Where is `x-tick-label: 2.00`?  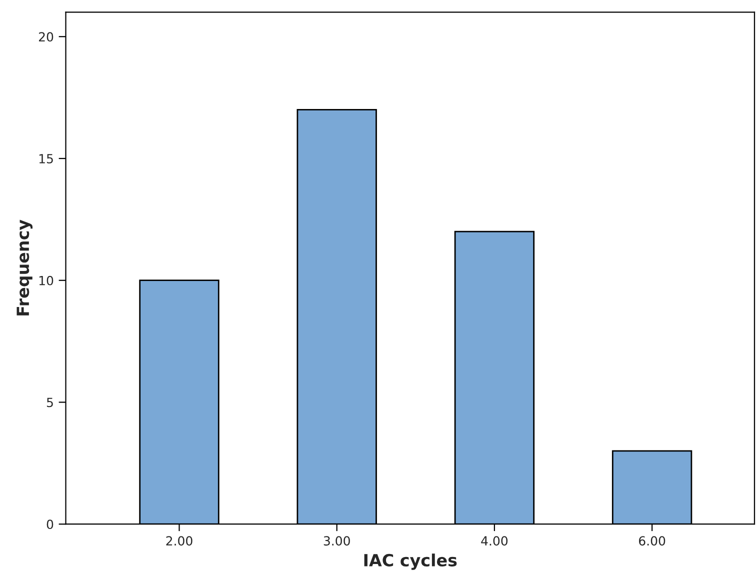 x-tick-label: 2.00 is located at coordinates (179, 541).